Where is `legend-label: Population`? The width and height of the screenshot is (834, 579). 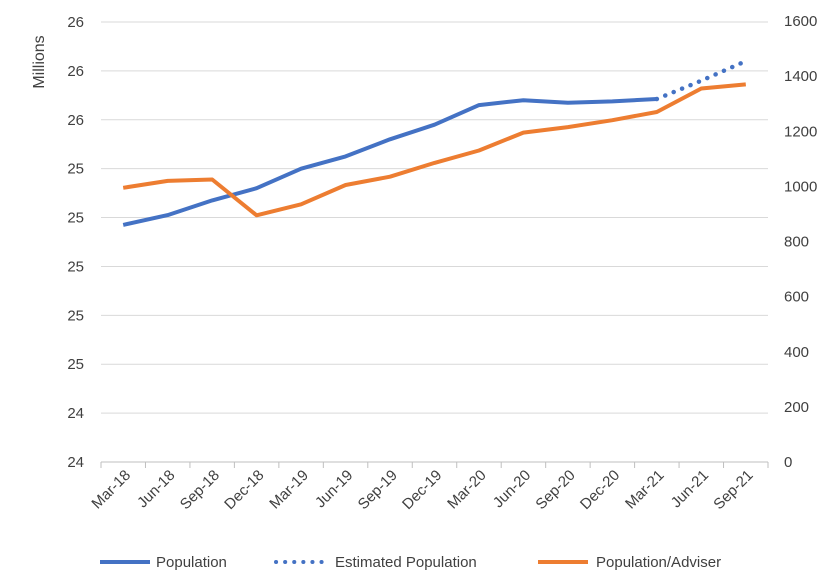 legend-label: Population is located at coordinates (191, 562).